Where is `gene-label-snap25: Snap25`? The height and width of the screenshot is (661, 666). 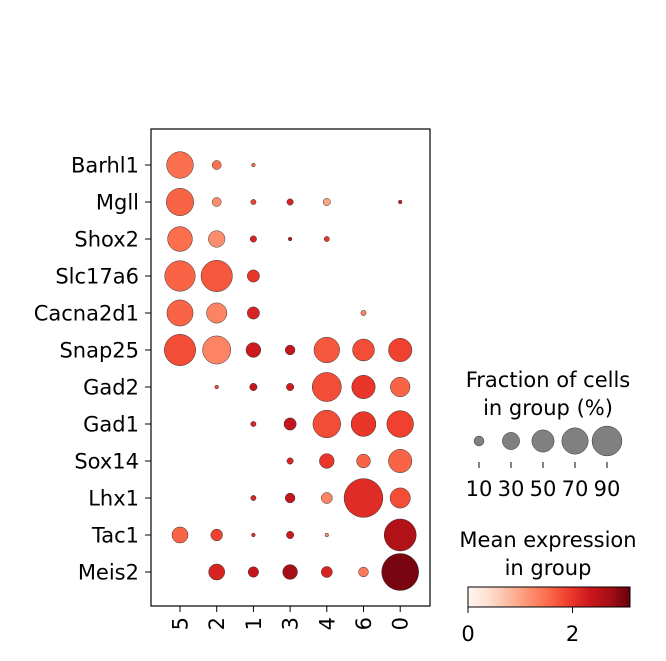
gene-label-snap25: Snap25 is located at coordinates (99, 351).